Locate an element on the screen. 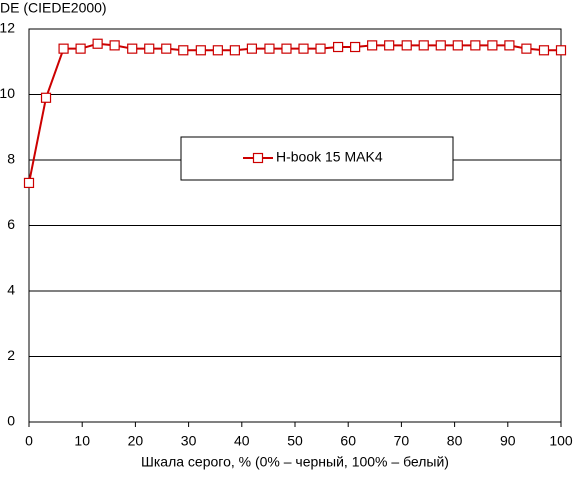 This screenshot has width=573, height=477. y-axis-label: DE (CIEDE2000) is located at coordinates (53, 8).